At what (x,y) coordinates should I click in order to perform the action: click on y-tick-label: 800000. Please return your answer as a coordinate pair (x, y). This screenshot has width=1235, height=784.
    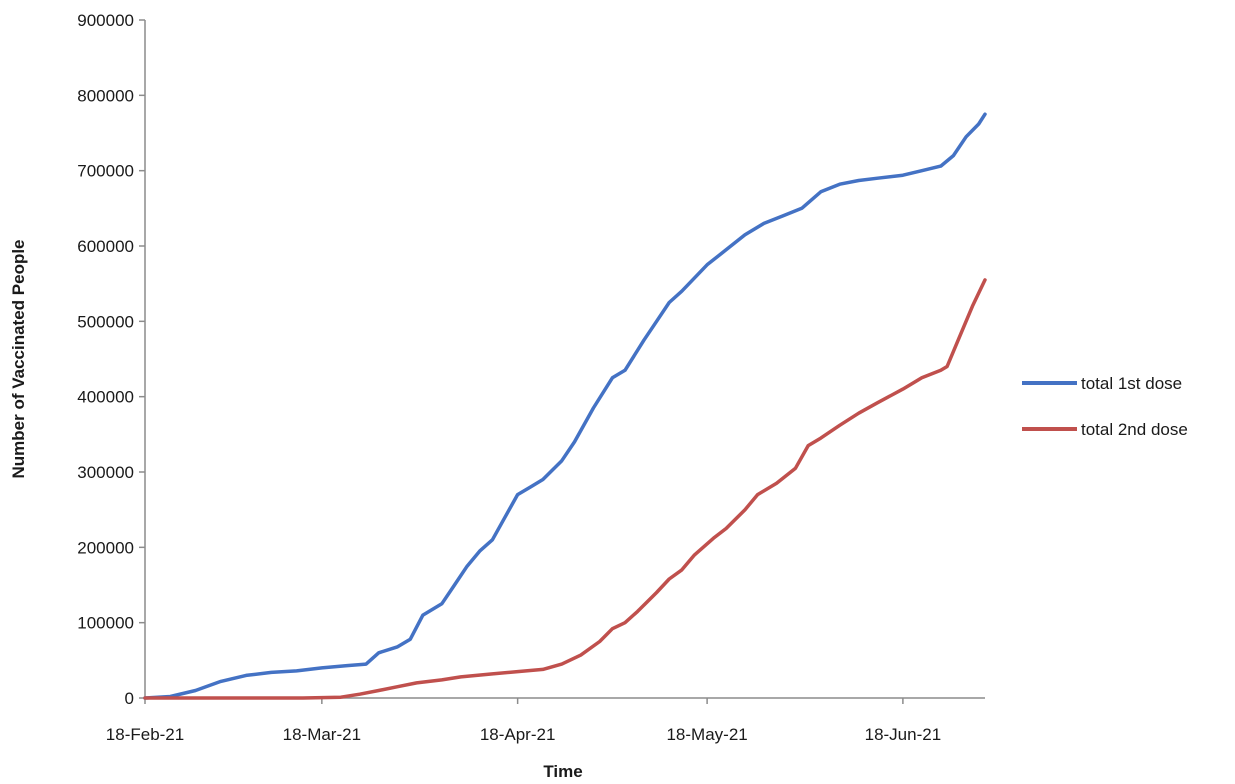
    Looking at the image, I should click on (105, 95).